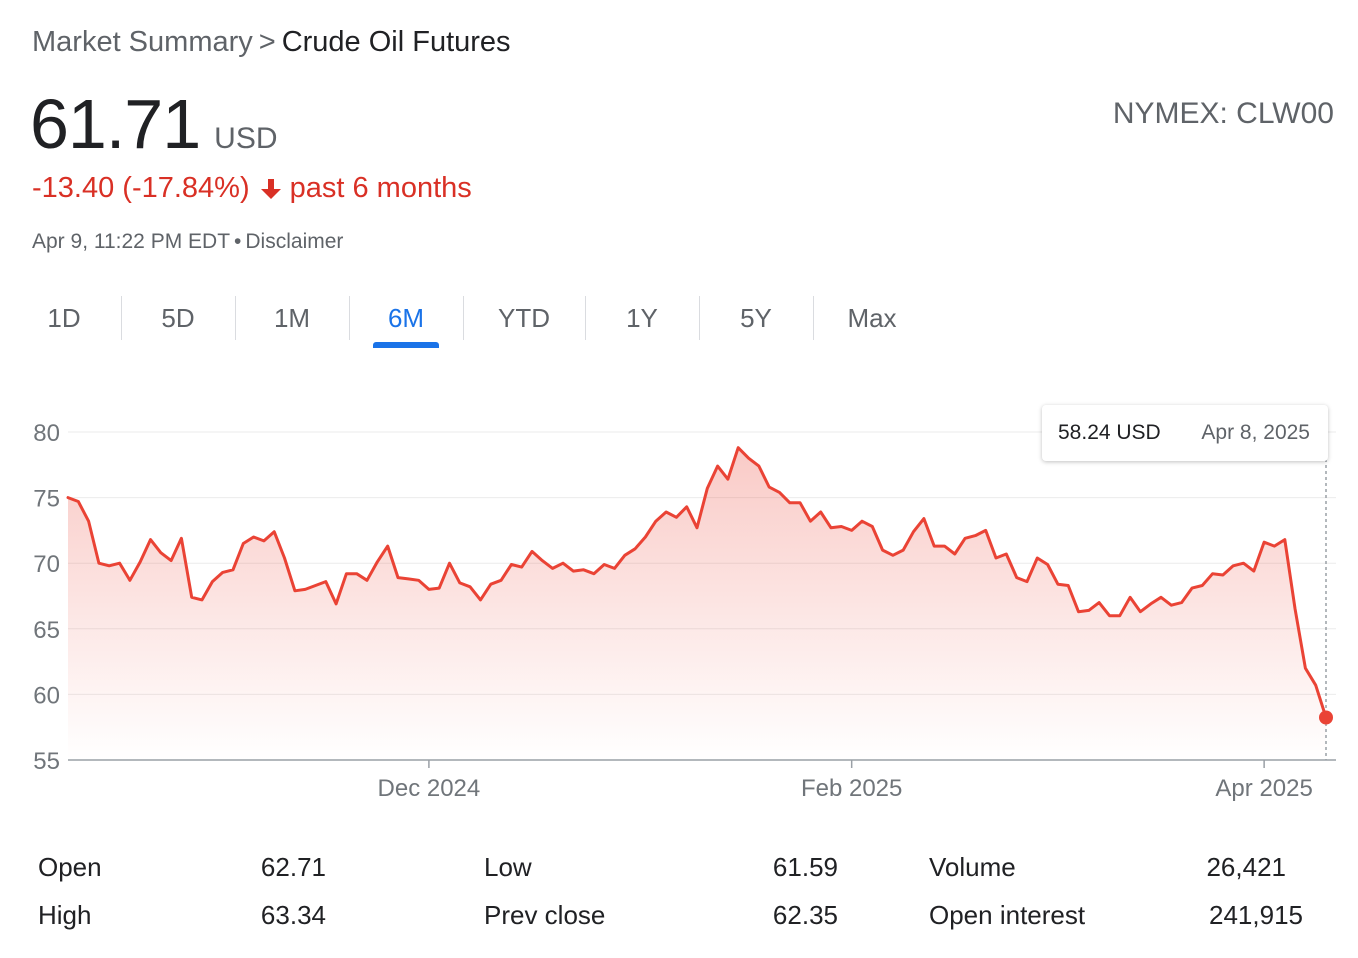  I want to click on tab-1m: 1M, so click(292, 319).